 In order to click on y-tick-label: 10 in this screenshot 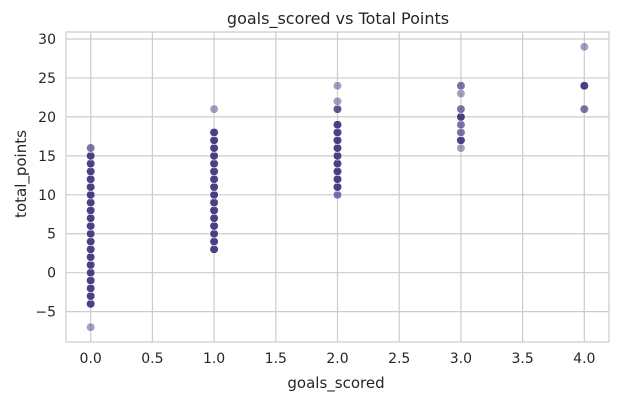, I will do `click(47, 196)`.